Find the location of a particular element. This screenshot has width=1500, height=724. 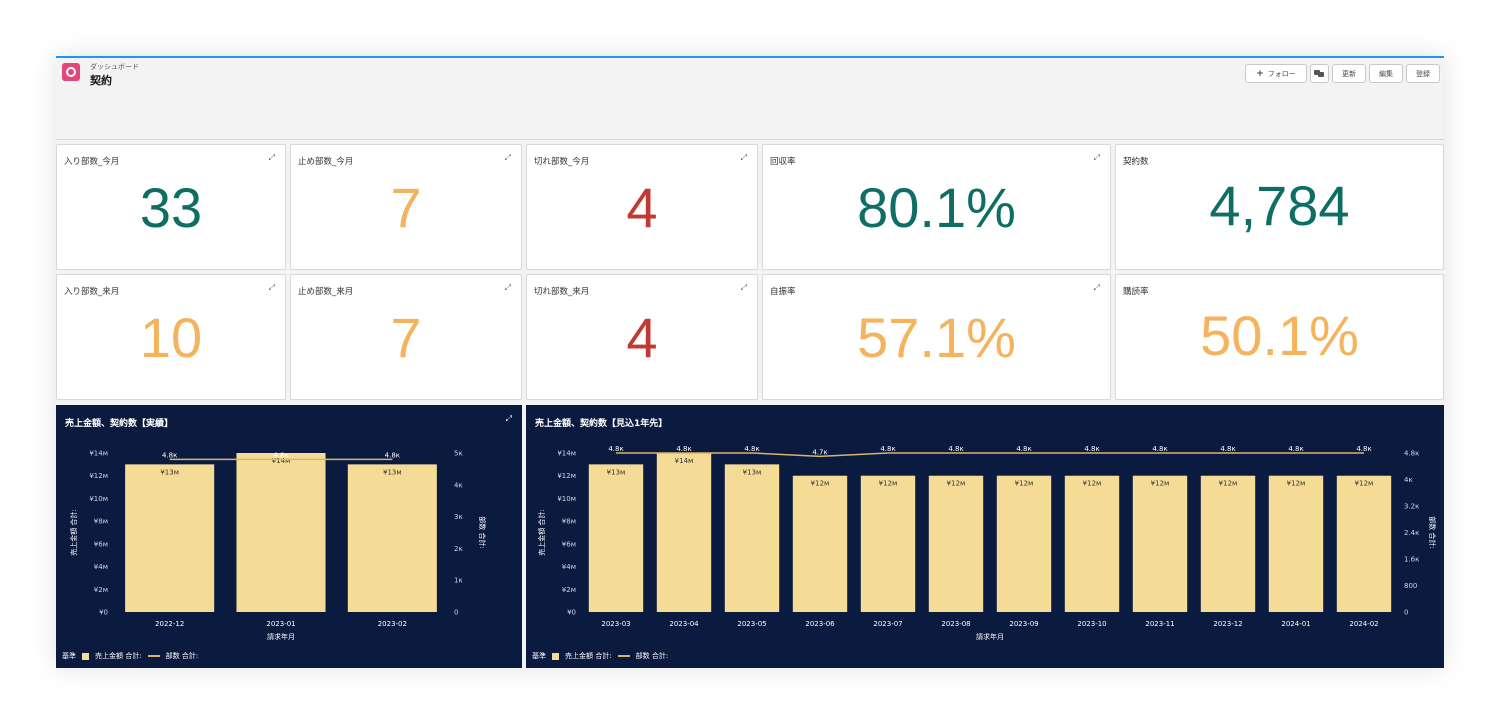

metric-value: 4,784 is located at coordinates (1279, 205).